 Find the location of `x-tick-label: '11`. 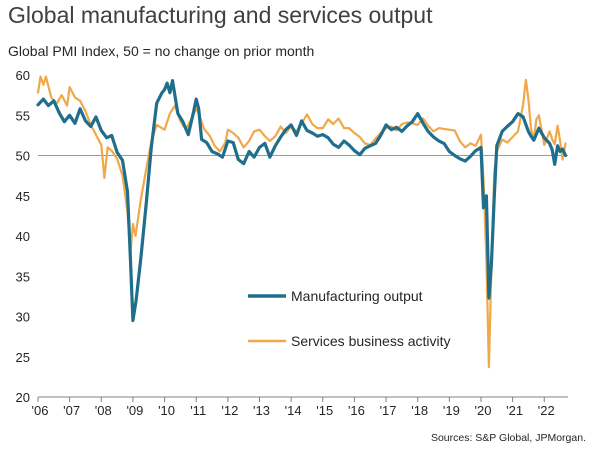

x-tick-label: '11 is located at coordinates (198, 410).